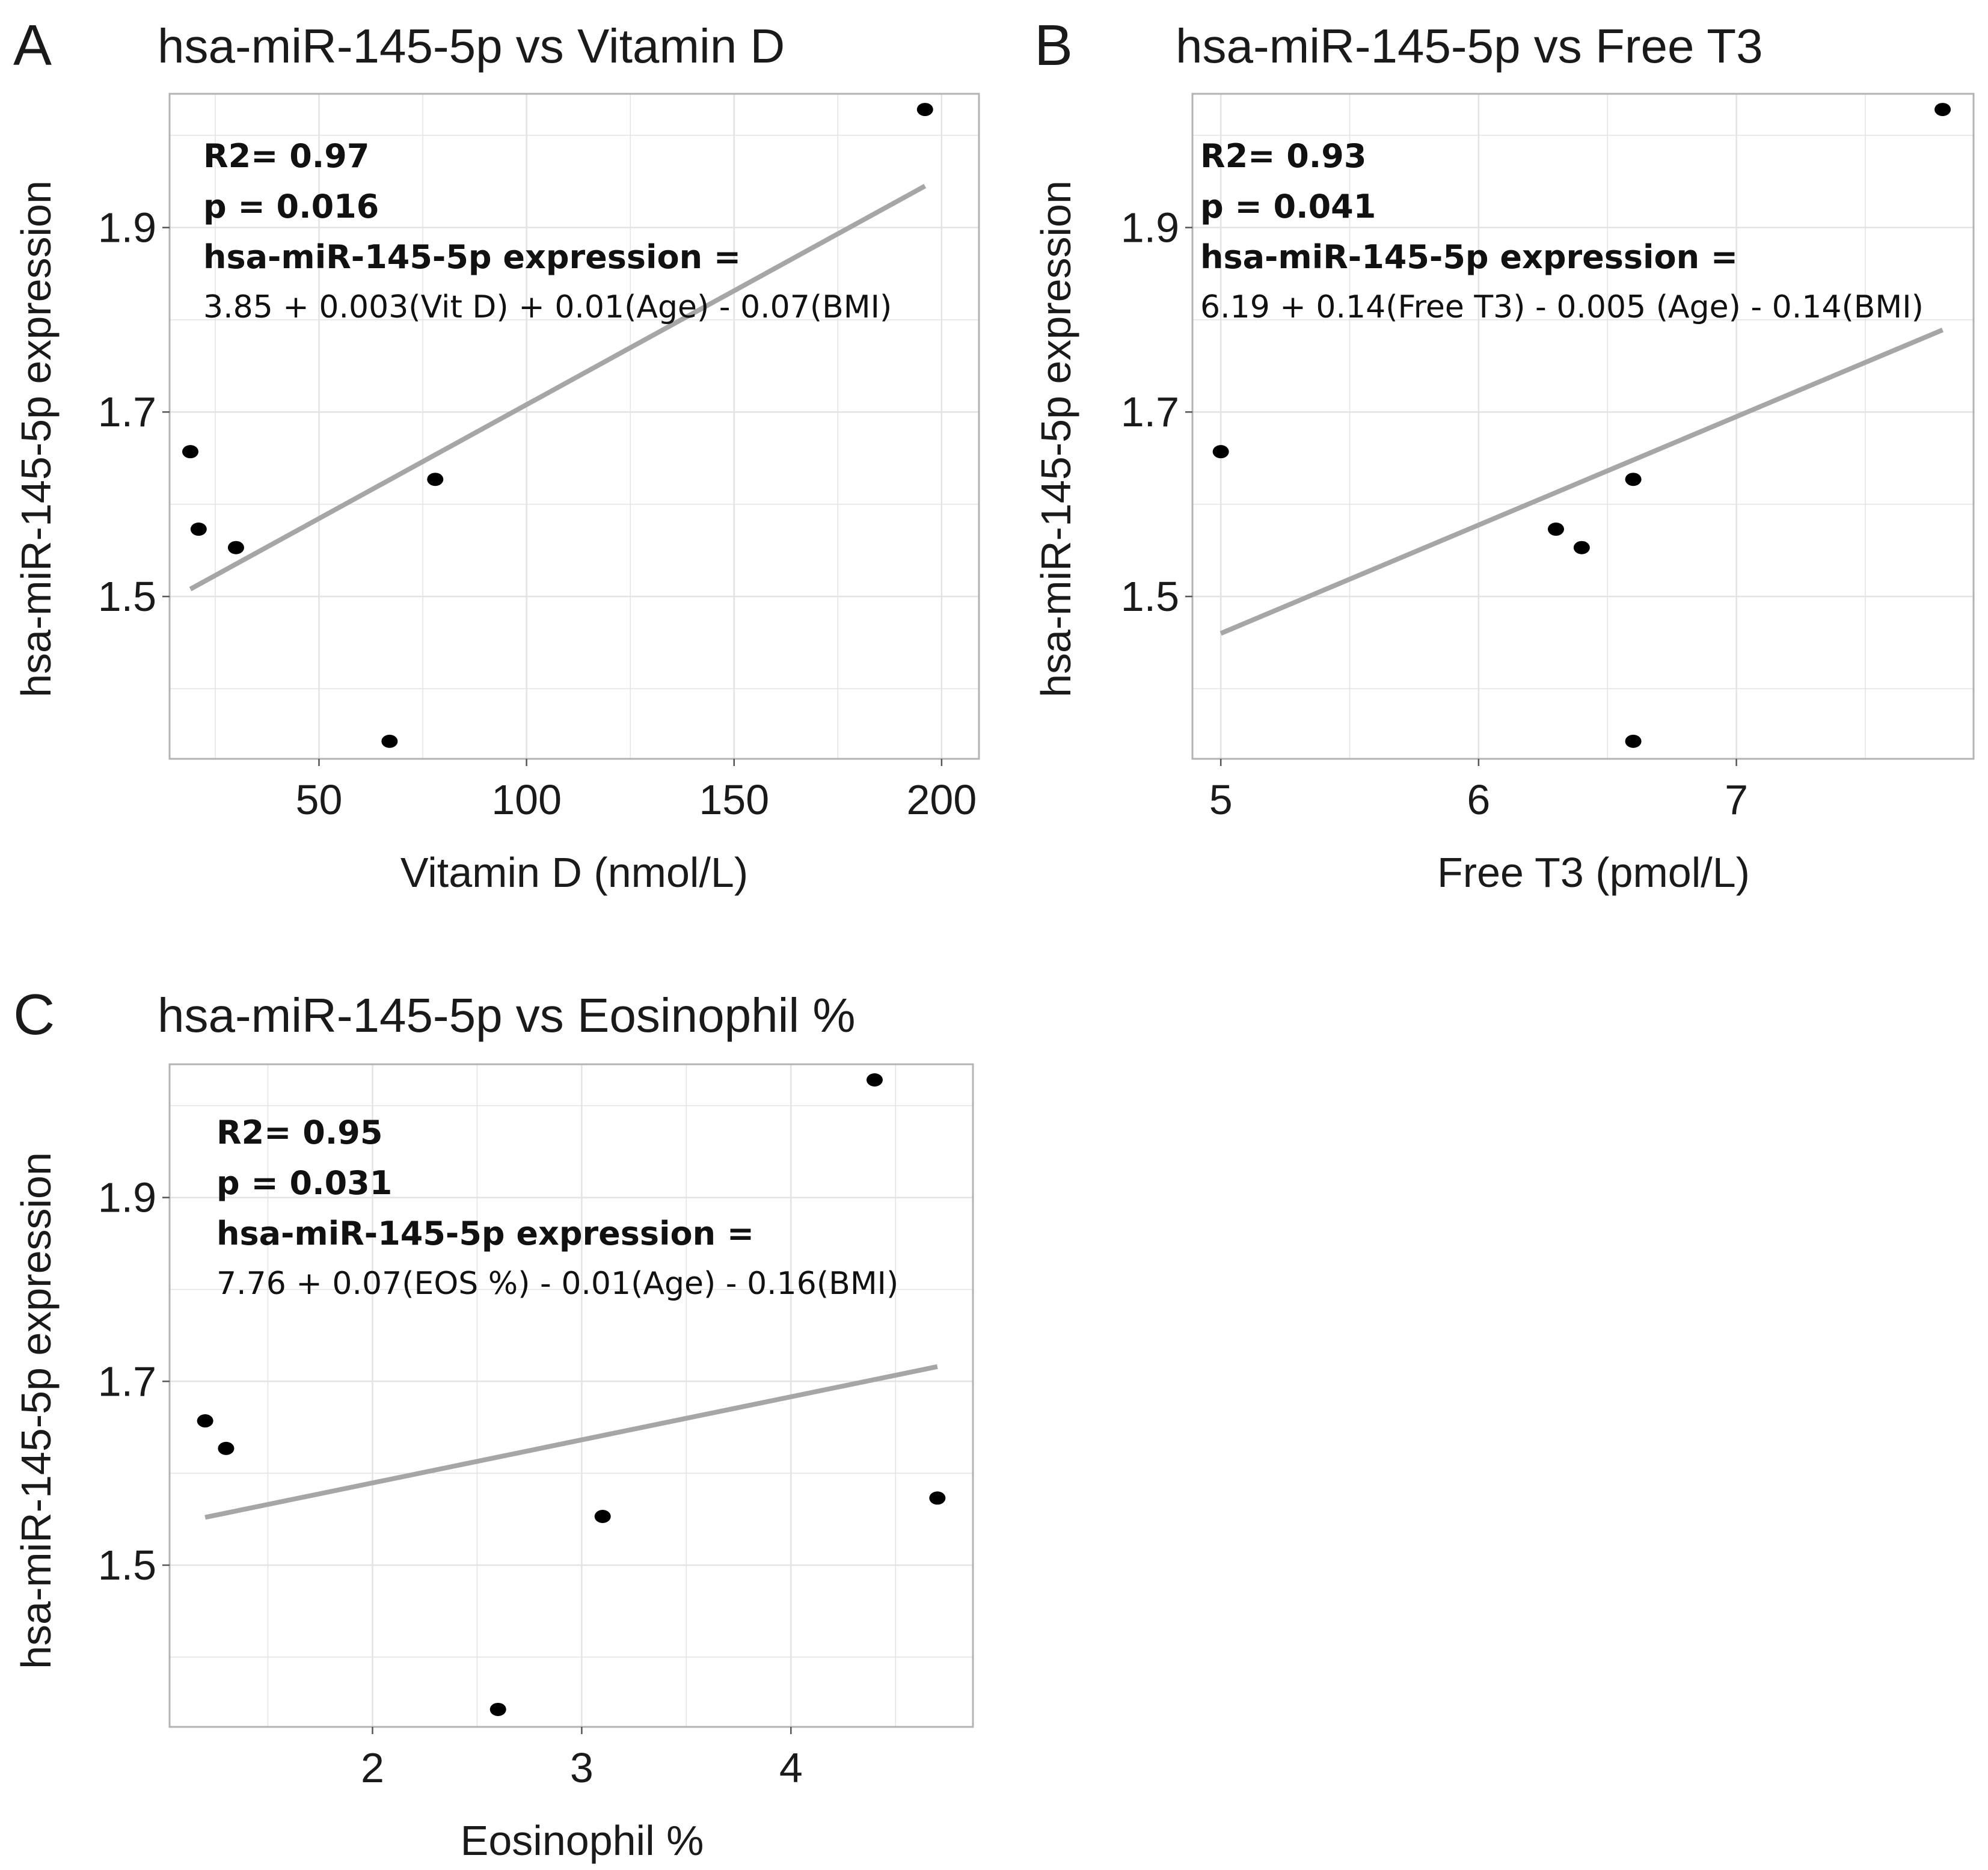 This screenshot has width=1988, height=1870. Describe the element at coordinates (472, 257) in the screenshot. I see `panel-a-equation-label: hsa-miR-145-5p expression =` at that location.